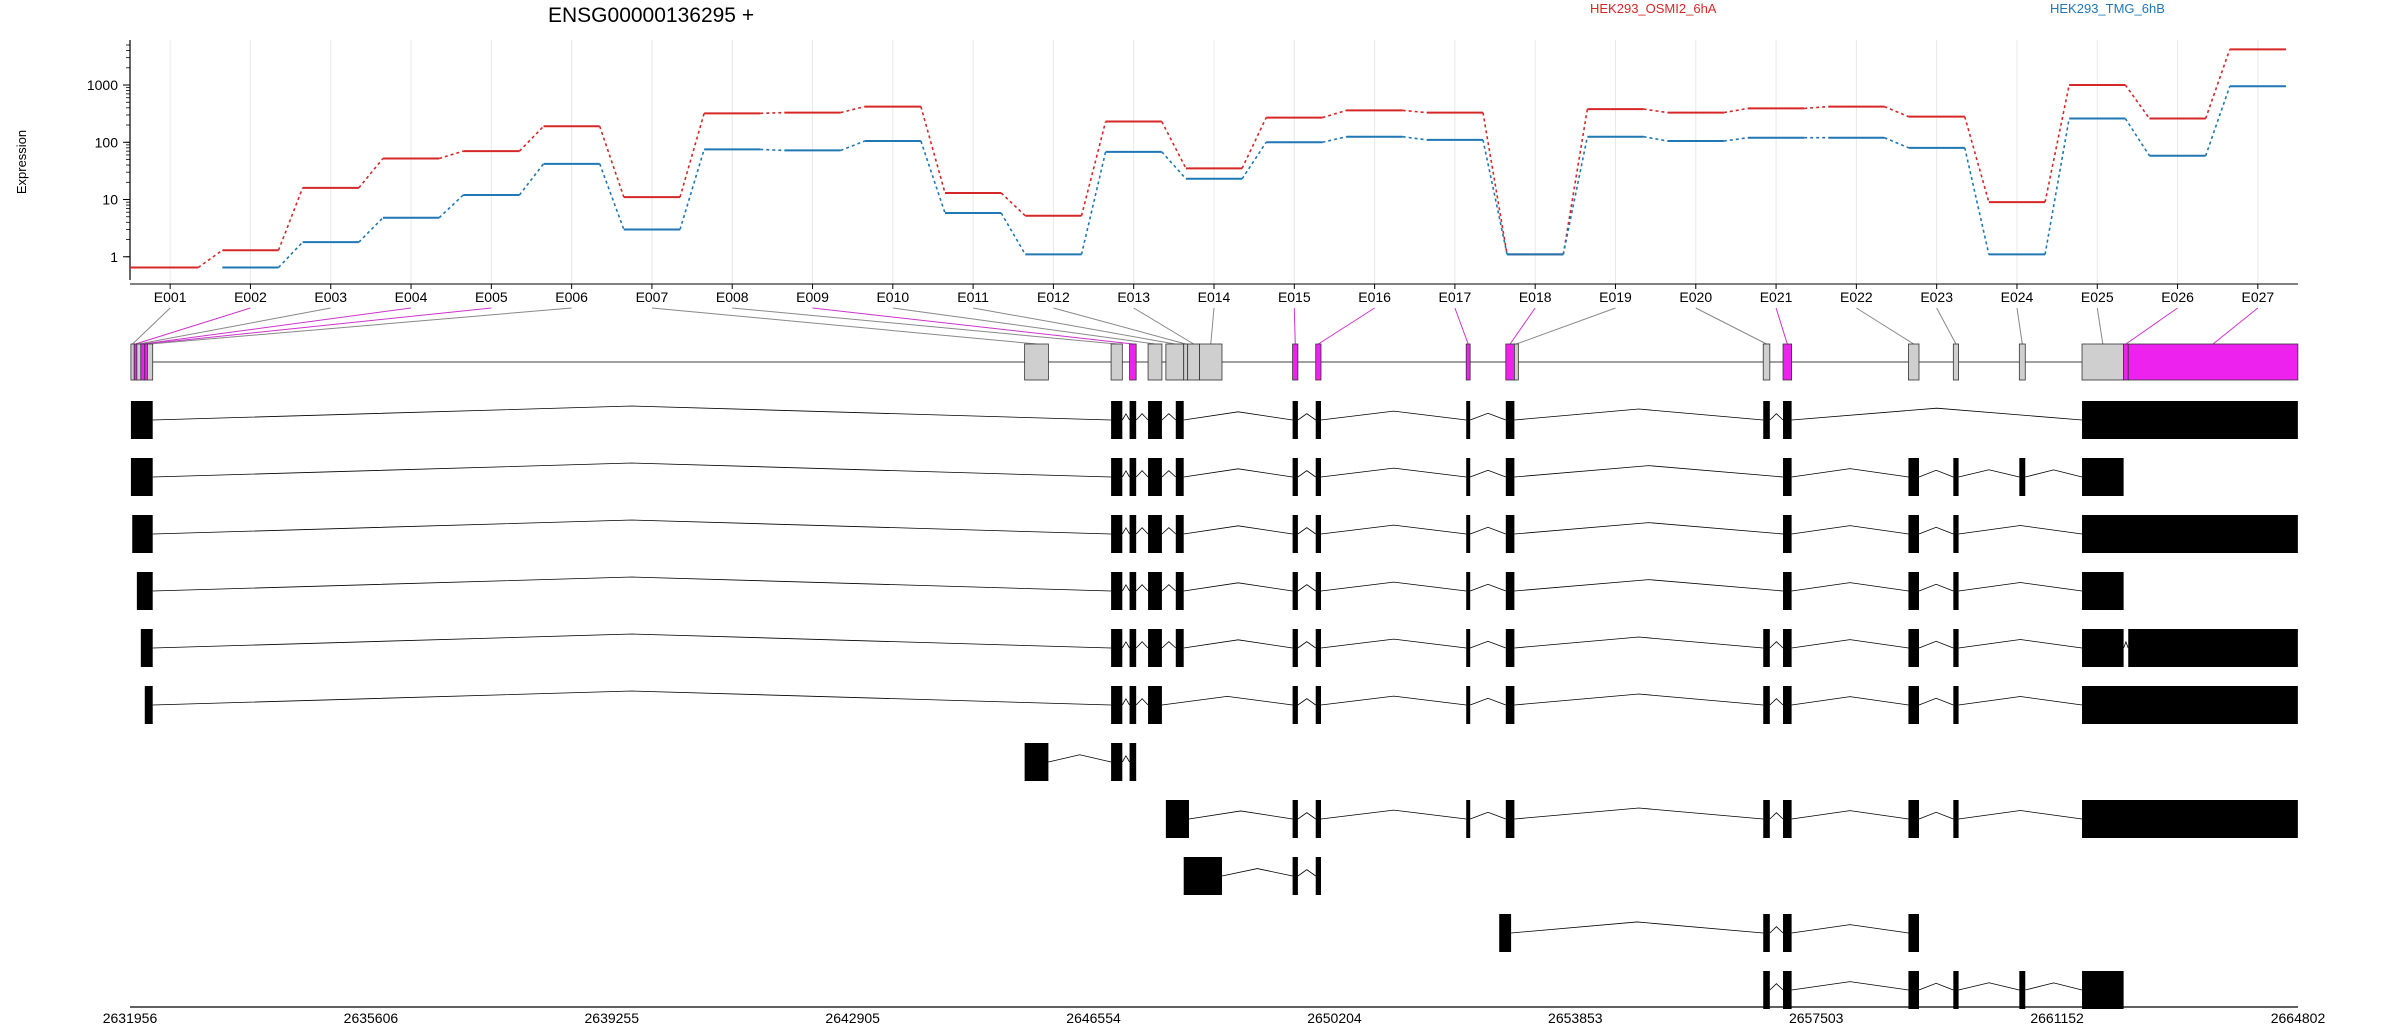 The width and height of the screenshot is (2400, 1030). What do you see at coordinates (139, 362) in the screenshot?
I see `exon-E003` at bounding box center [139, 362].